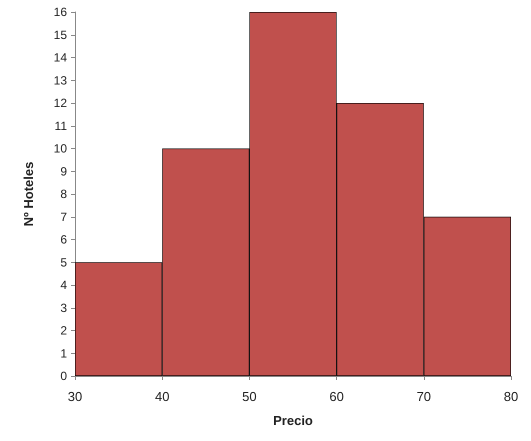  Describe the element at coordinates (64, 331) in the screenshot. I see `y-tick-label: 2` at that location.